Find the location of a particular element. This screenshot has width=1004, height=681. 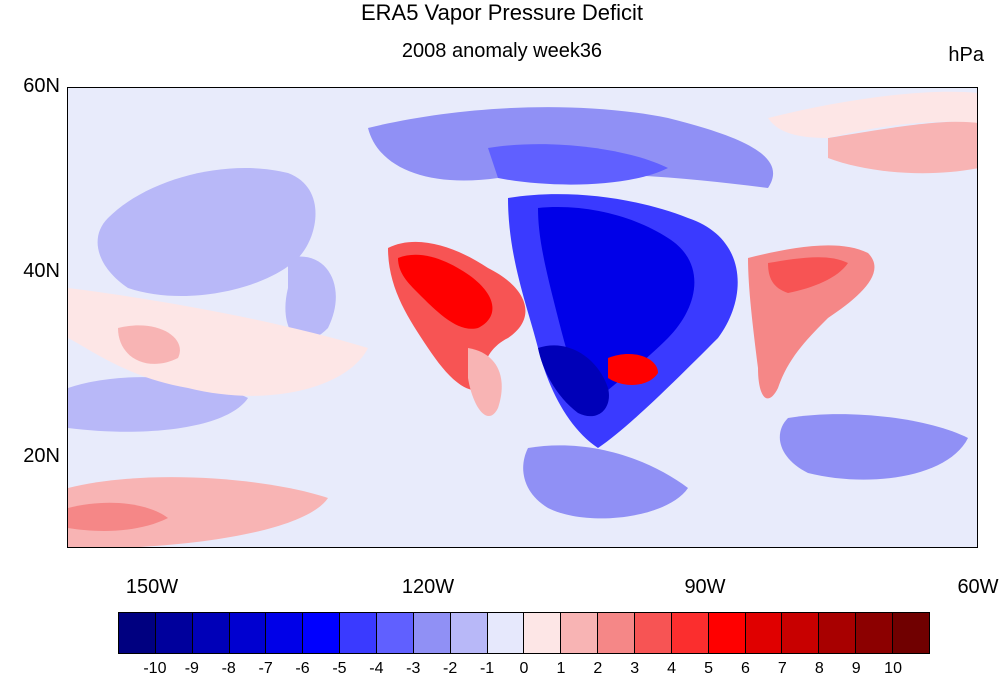

mexico-positive is located at coordinates (485, 382).